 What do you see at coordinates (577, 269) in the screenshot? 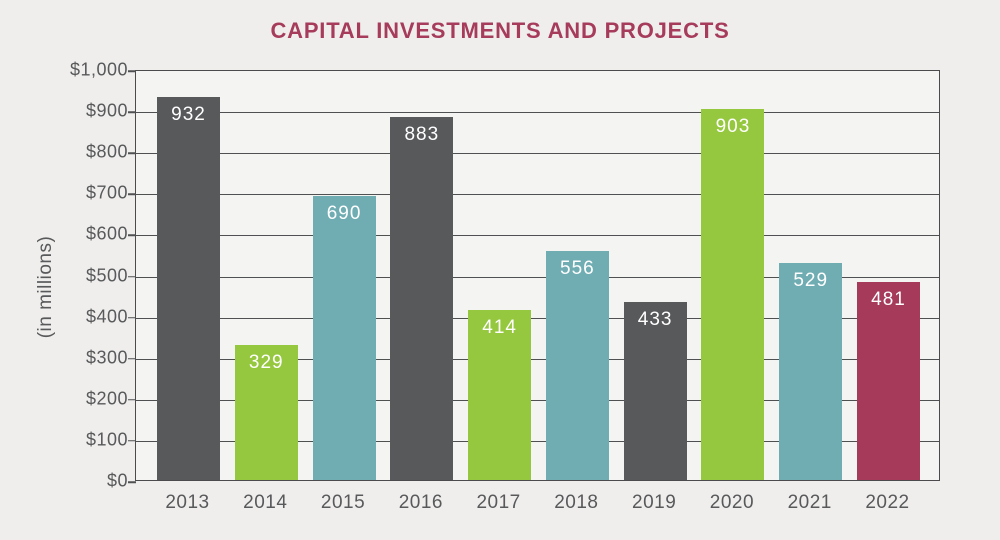
I see `bar-value-label: 556` at bounding box center [577, 269].